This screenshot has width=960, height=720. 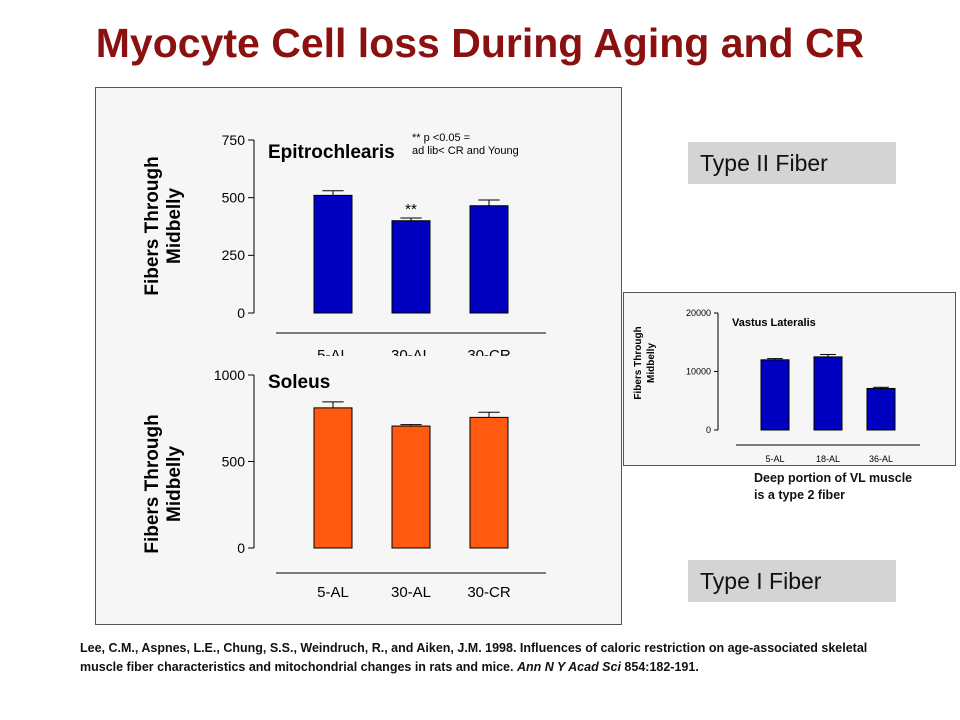 I want to click on y-tick-label: 20000, so click(x=698, y=313).